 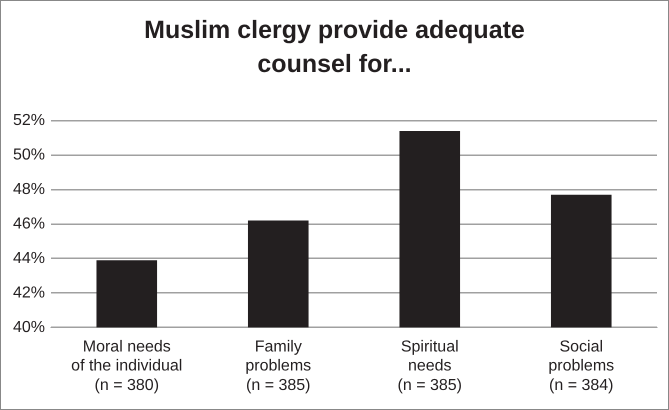 I want to click on y-tick-label: 52%, so click(x=29, y=121).